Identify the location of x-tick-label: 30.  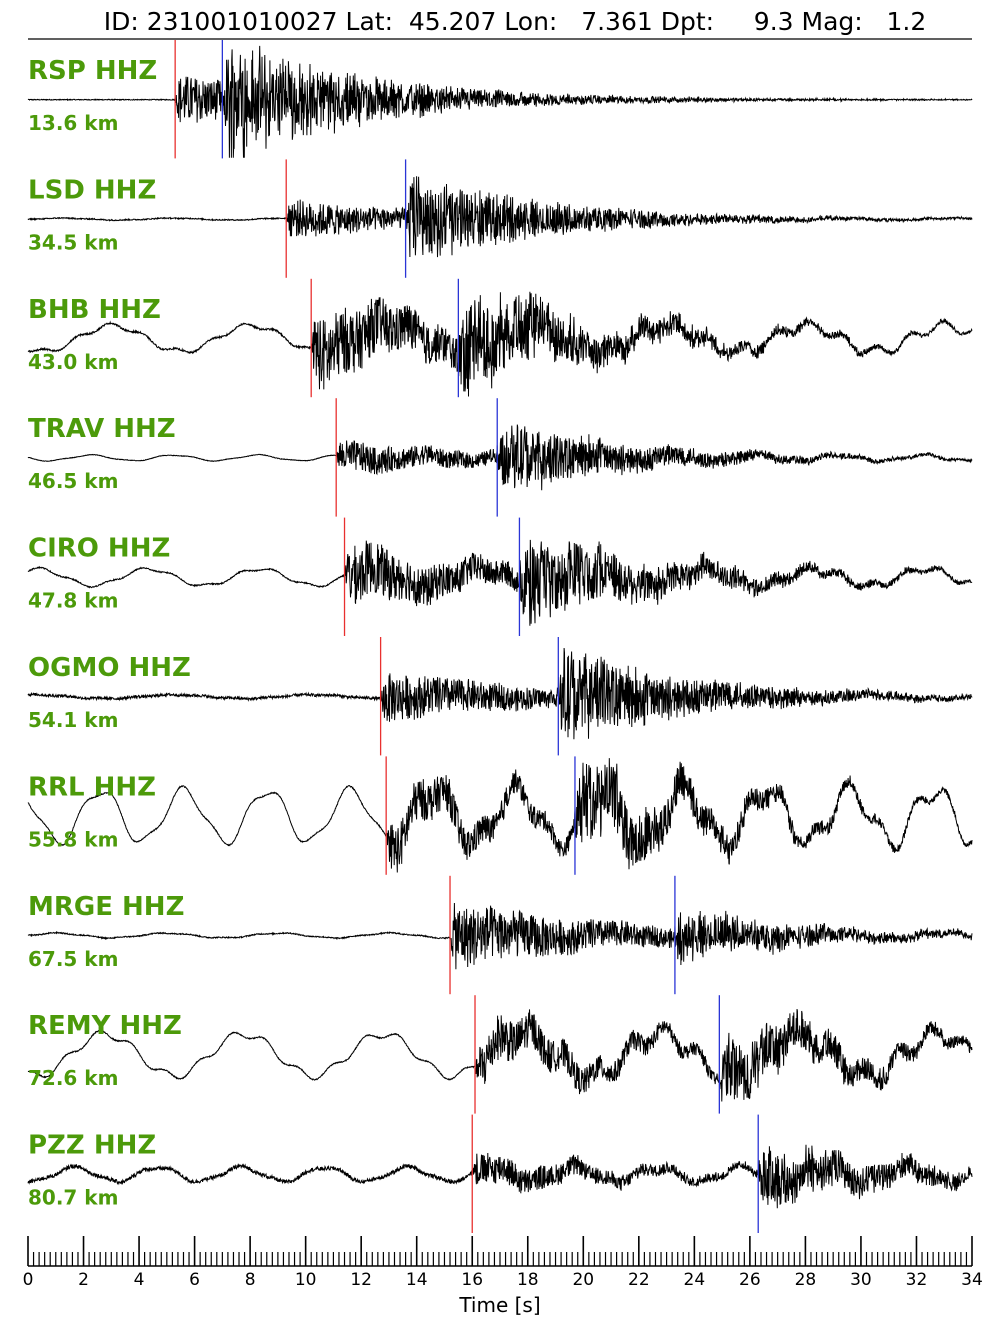
(861, 1280).